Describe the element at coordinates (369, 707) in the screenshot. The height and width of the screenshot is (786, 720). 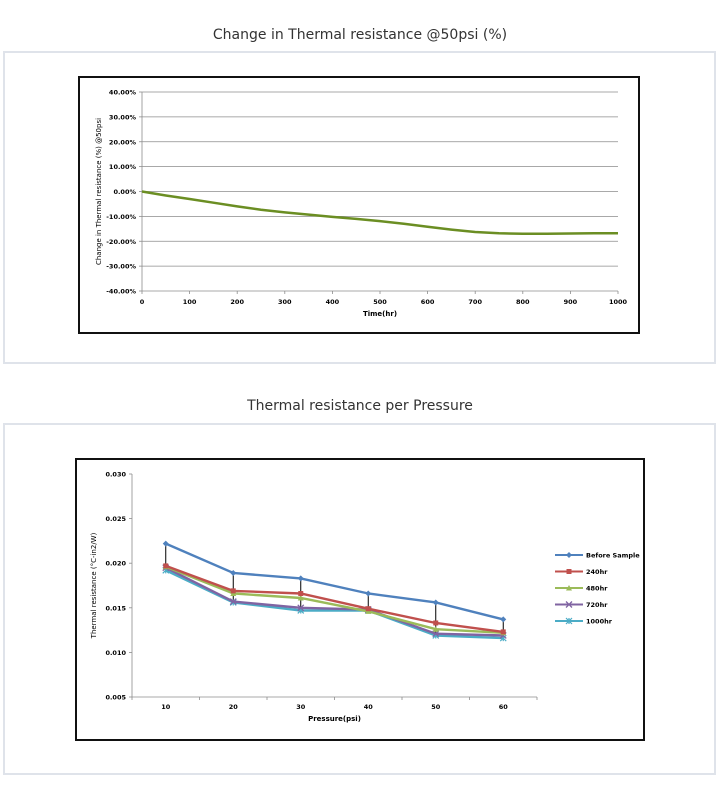
I see `chart2-x-tick-label: 40` at that location.